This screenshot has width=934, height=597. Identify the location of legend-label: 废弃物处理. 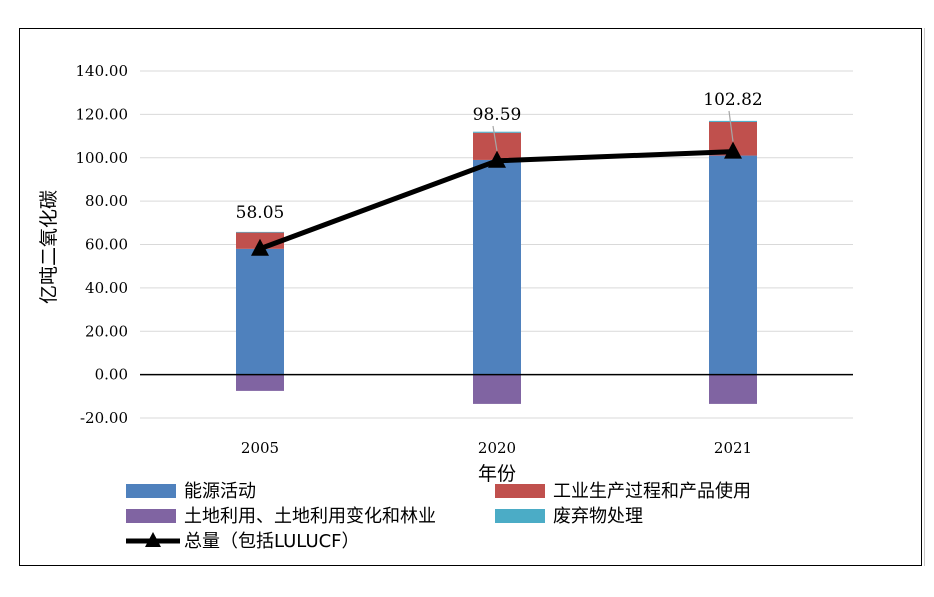
(598, 516).